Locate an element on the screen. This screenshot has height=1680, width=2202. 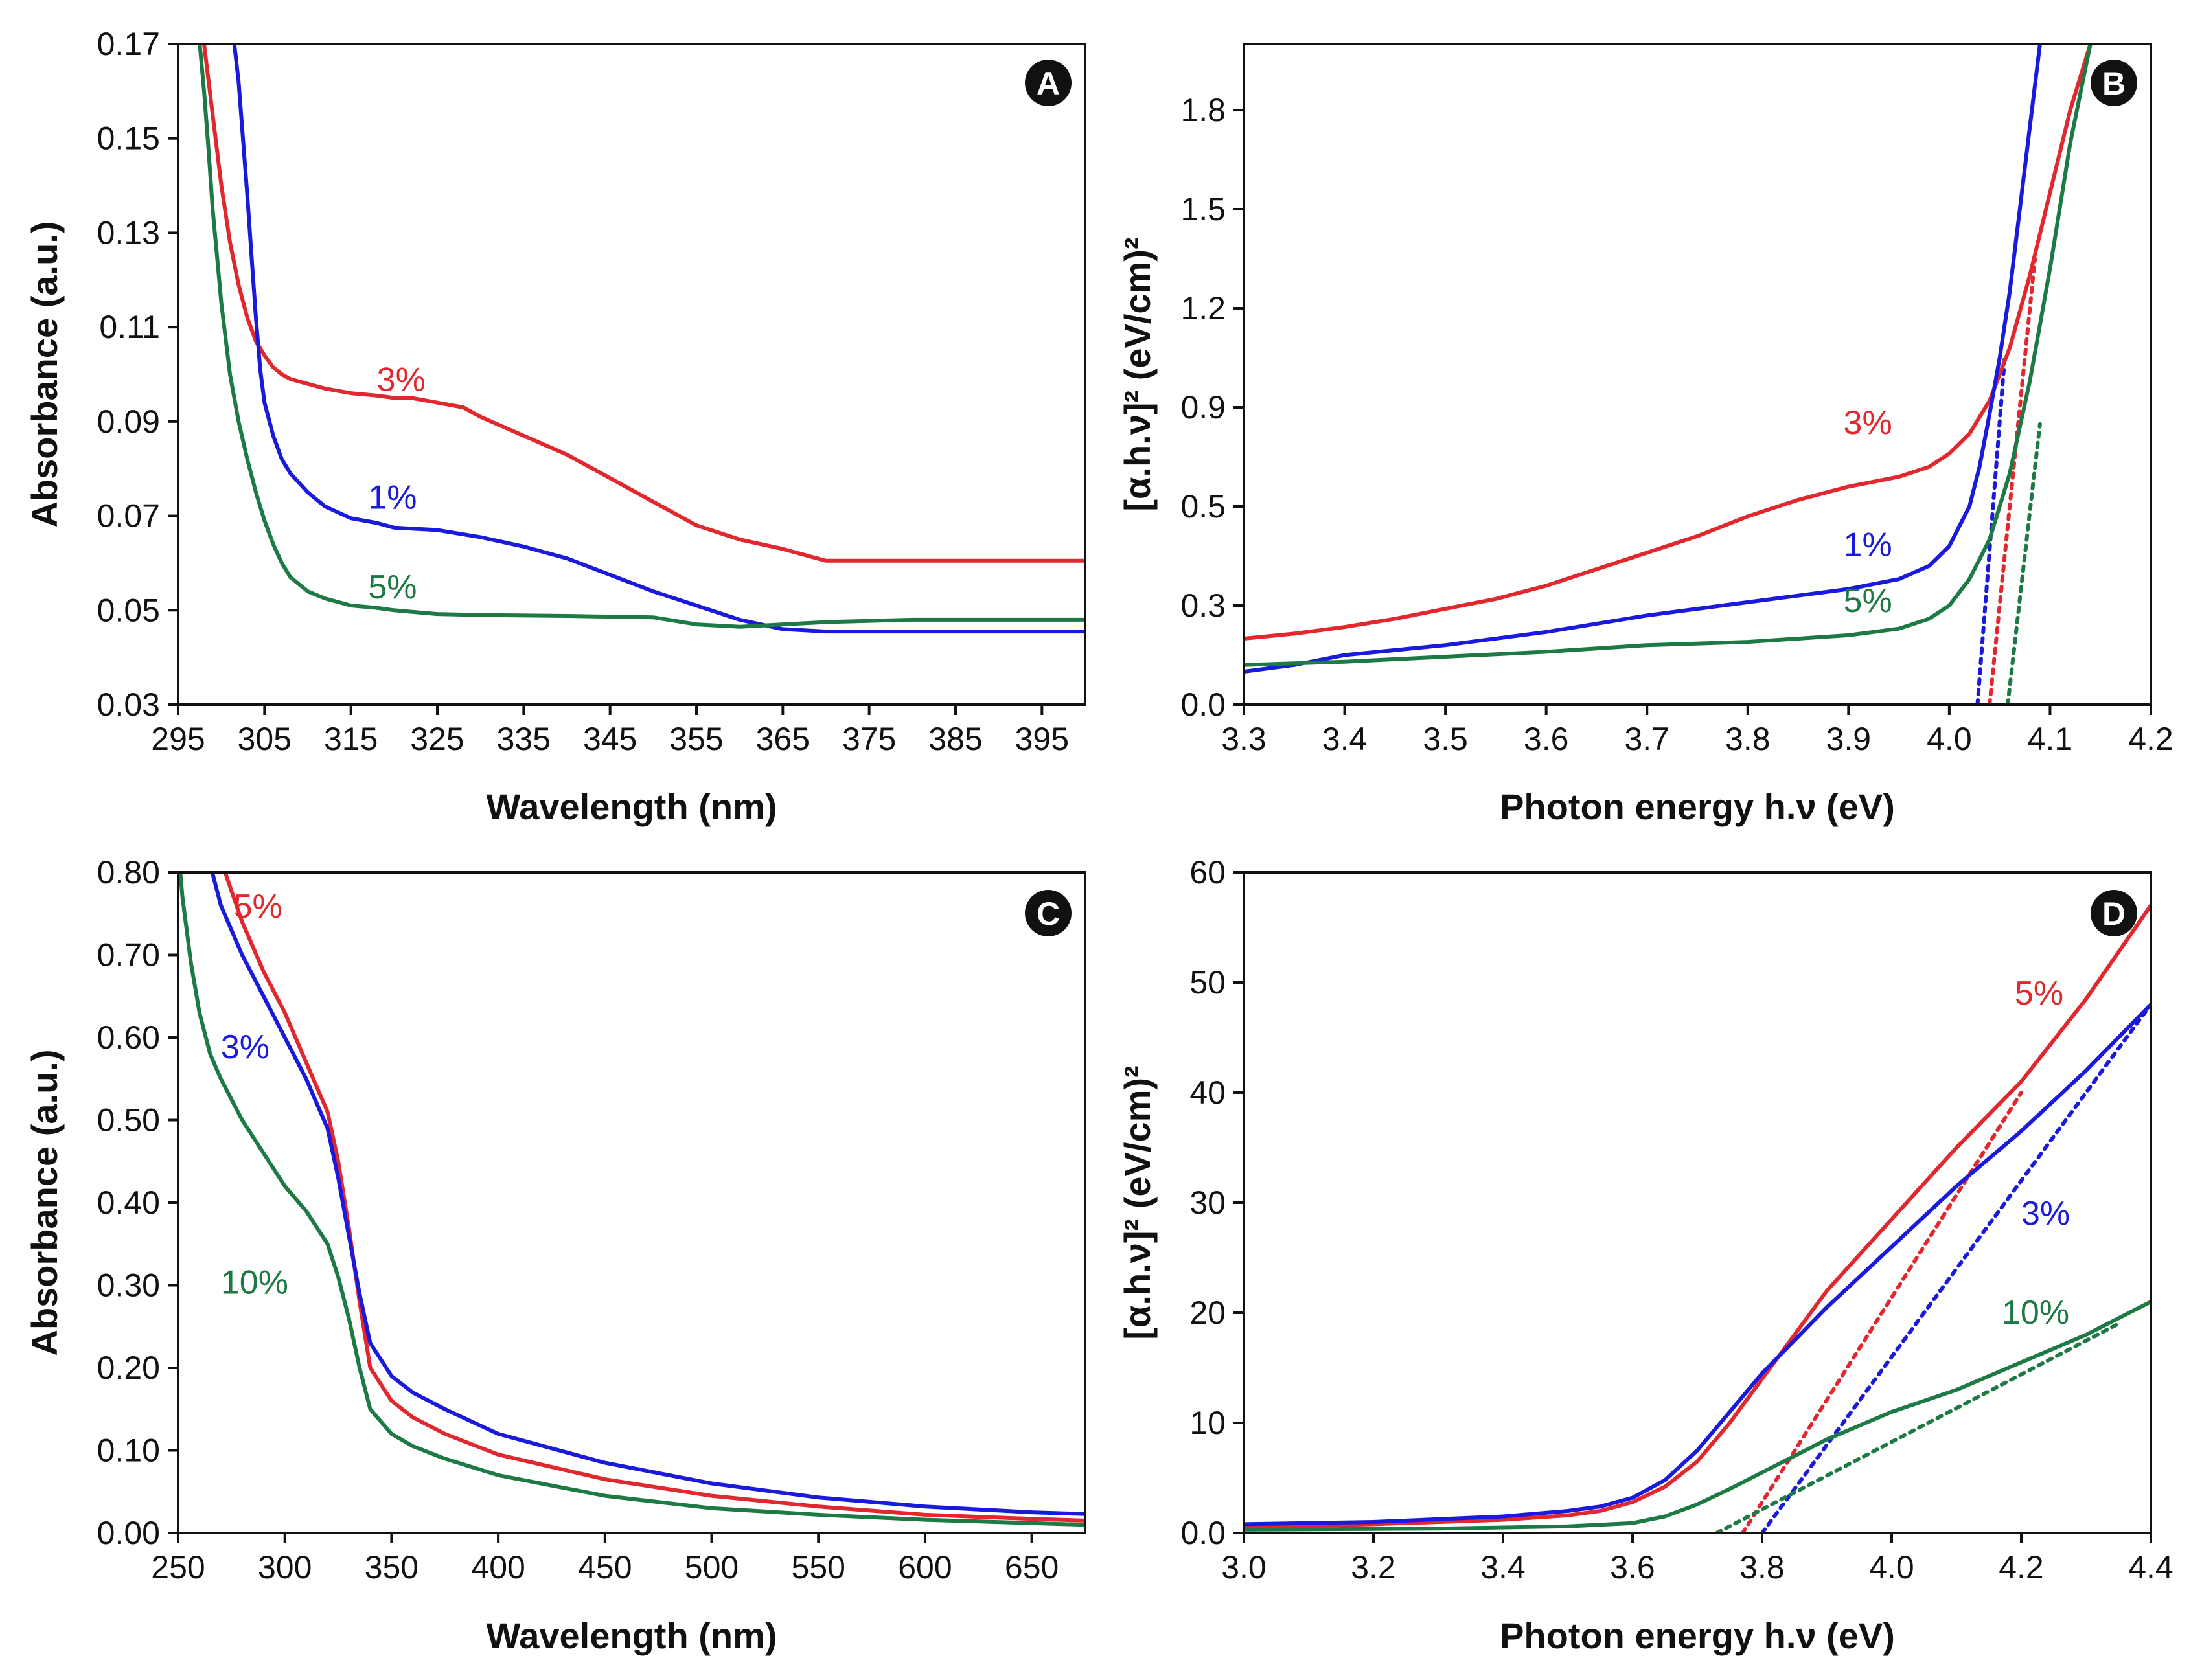
panel-a-series-3pct is located at coordinates (643, 304).